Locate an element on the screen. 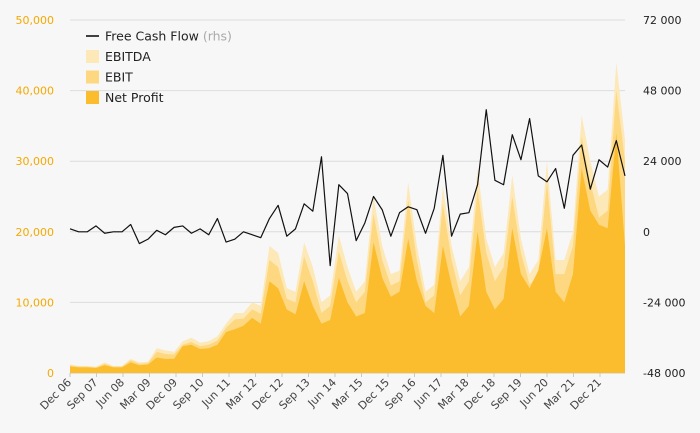 The width and height of the screenshot is (700, 433). legend: Free Cash Flow (rhs) EBITDA EBIT Net Profit is located at coordinates (159, 67).